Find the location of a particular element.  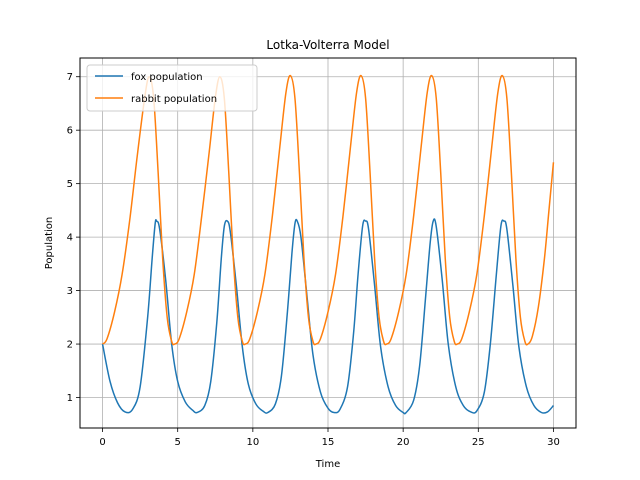

y-tick-label: 5 is located at coordinates (70, 184).